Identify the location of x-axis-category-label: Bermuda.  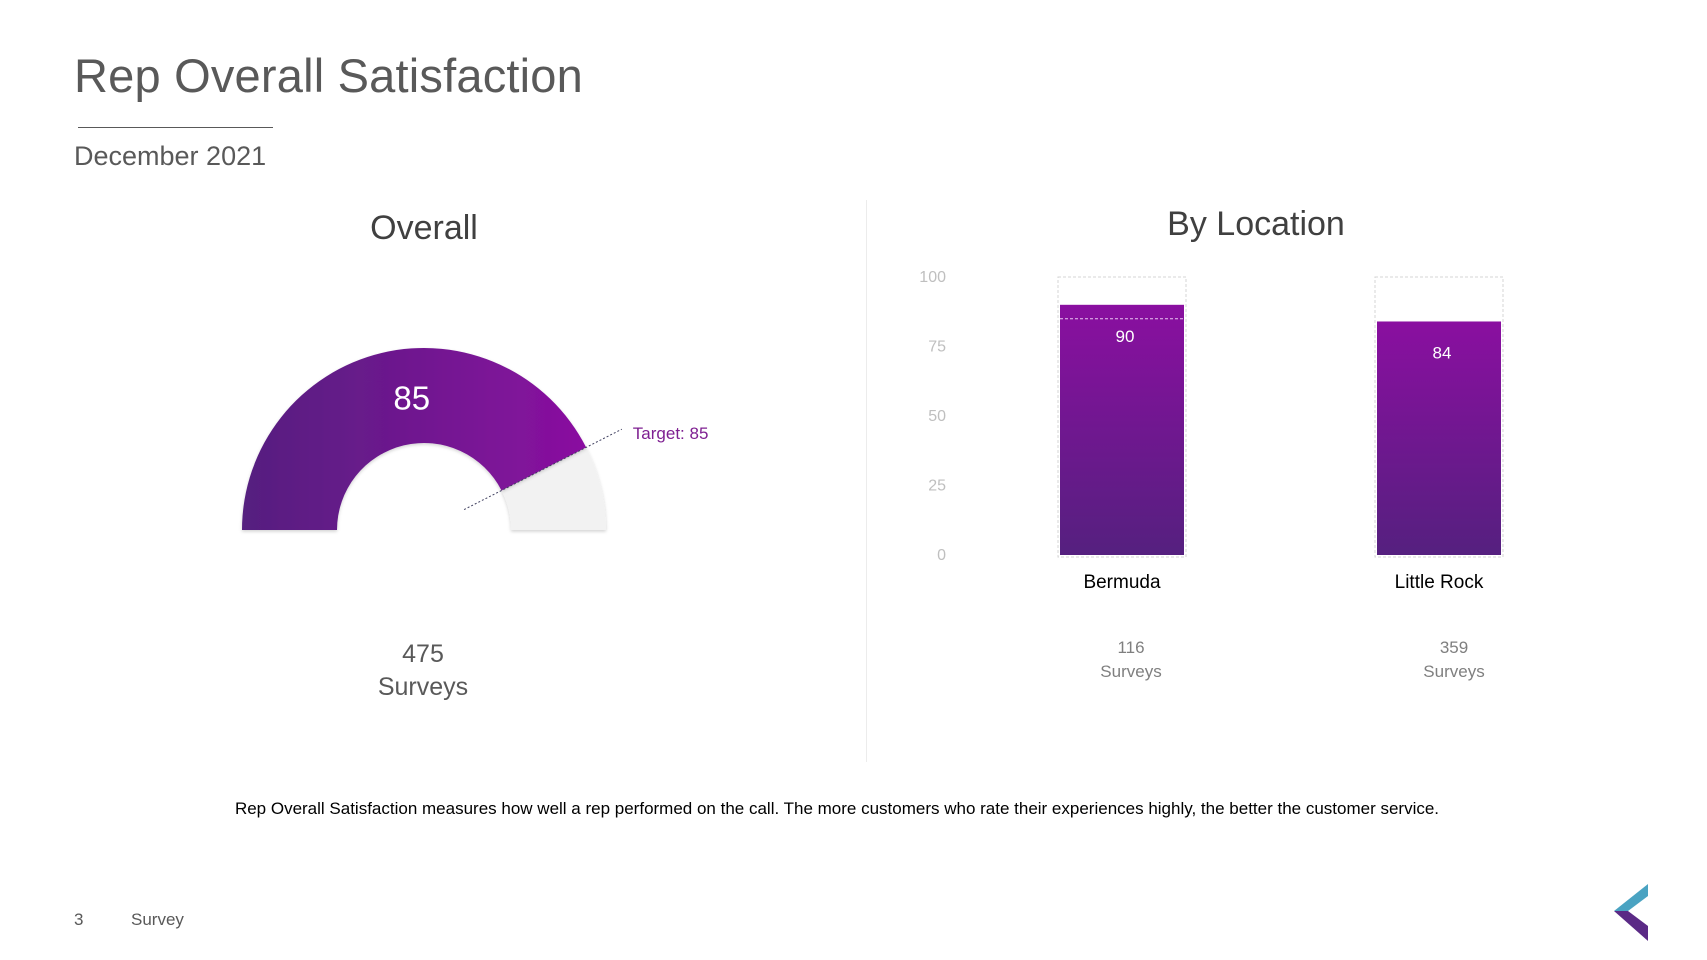
(1122, 582).